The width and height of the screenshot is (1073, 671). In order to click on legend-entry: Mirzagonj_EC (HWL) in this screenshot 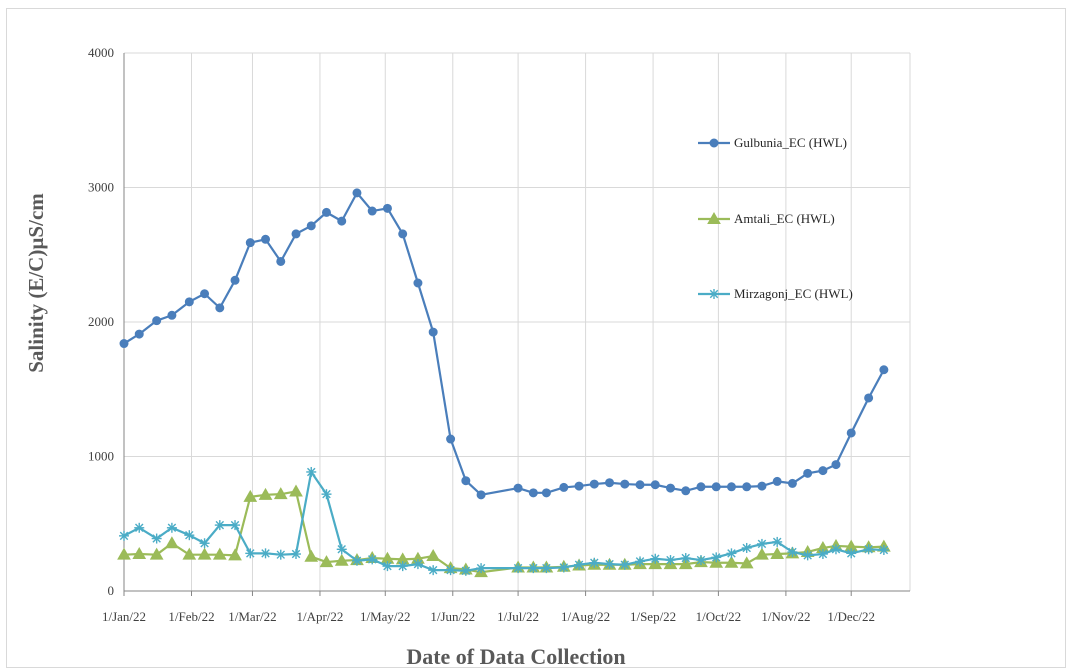, I will do `click(775, 293)`.